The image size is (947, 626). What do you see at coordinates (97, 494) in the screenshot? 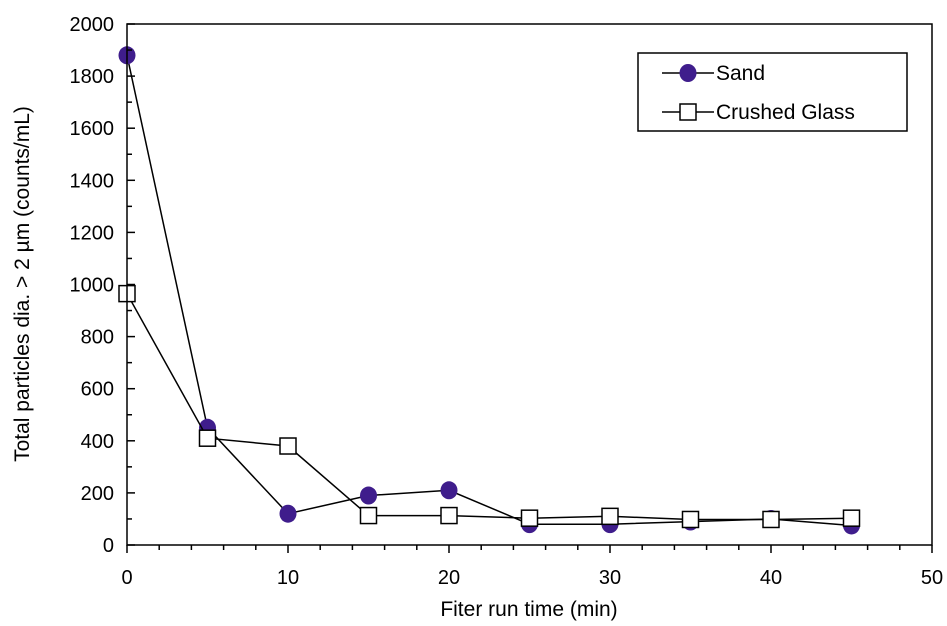
I see `y-tick-label: 200` at bounding box center [97, 494].